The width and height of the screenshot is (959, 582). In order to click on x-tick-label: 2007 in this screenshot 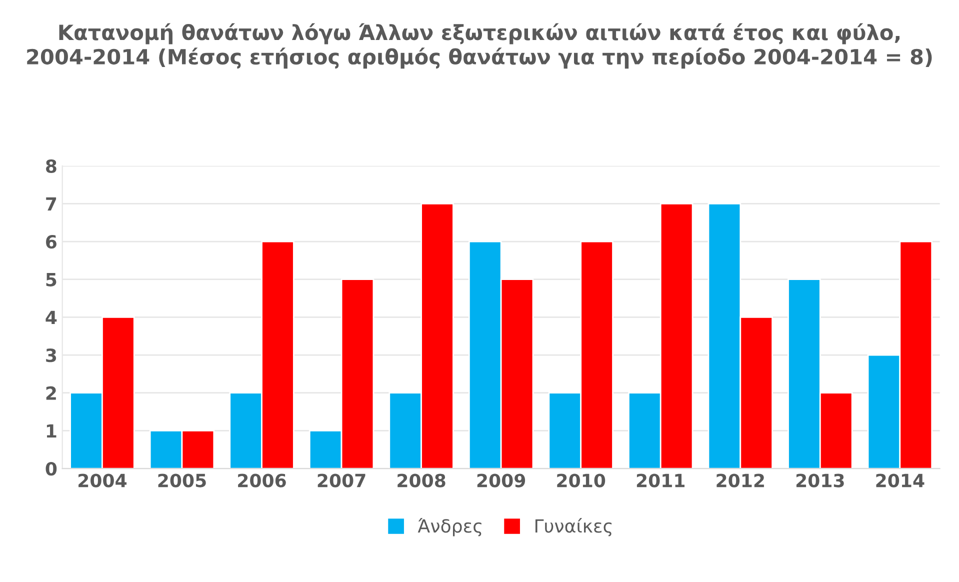, I will do `click(342, 481)`.